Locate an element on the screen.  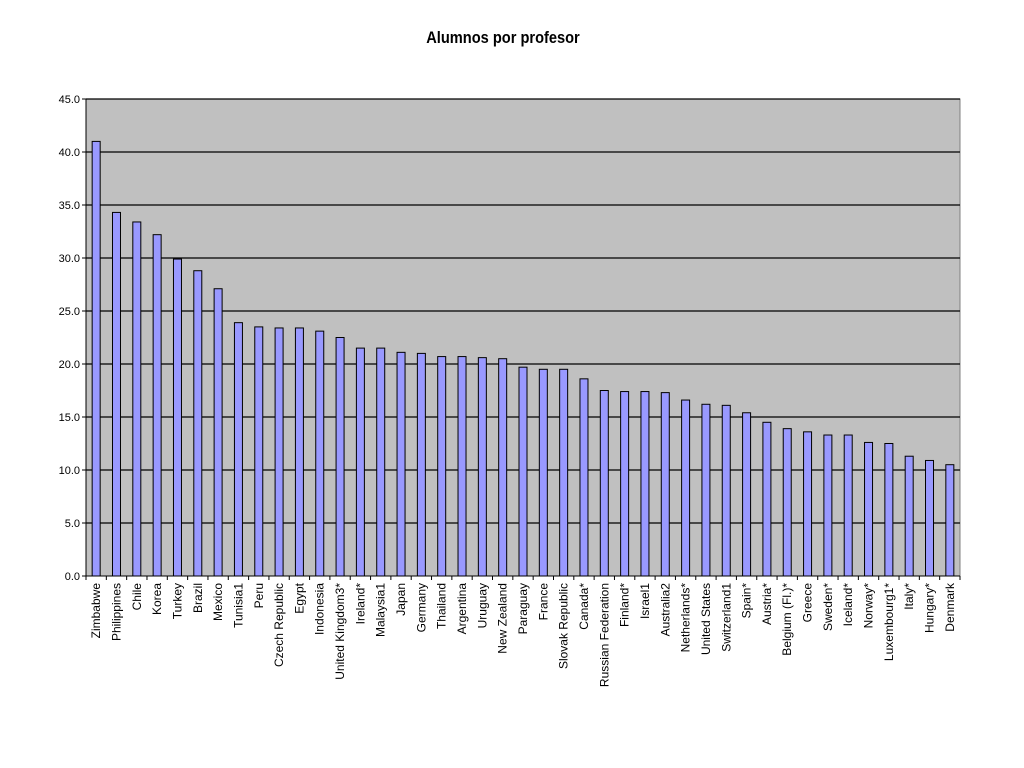
y-tick-label: 10.0 is located at coordinates (69, 471).